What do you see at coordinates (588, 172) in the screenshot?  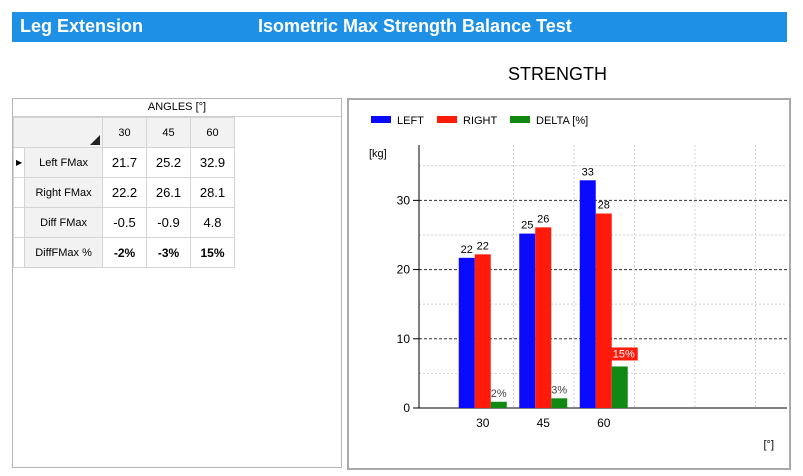 I see `data-label: 33` at bounding box center [588, 172].